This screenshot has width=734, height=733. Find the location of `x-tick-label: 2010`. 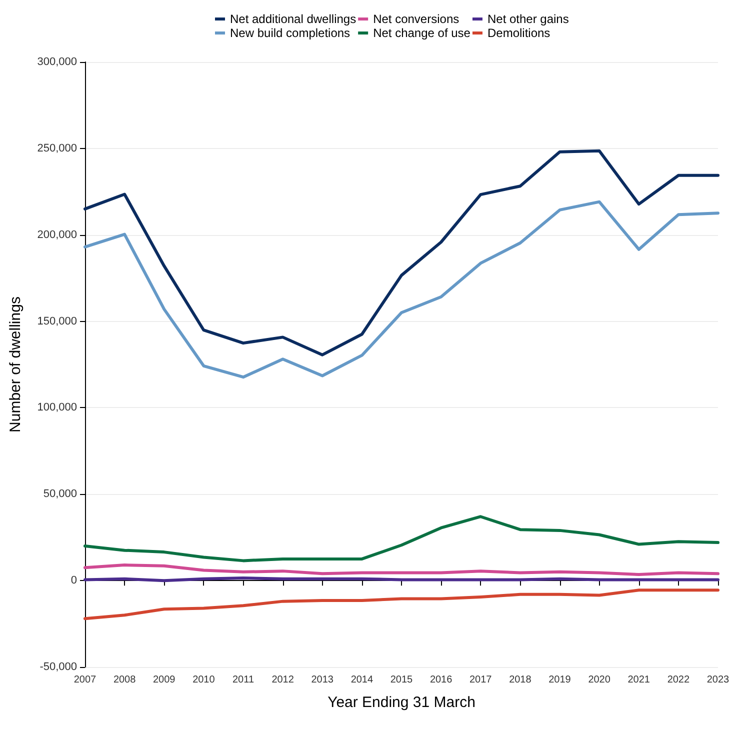

x-tick-label: 2010 is located at coordinates (204, 680).